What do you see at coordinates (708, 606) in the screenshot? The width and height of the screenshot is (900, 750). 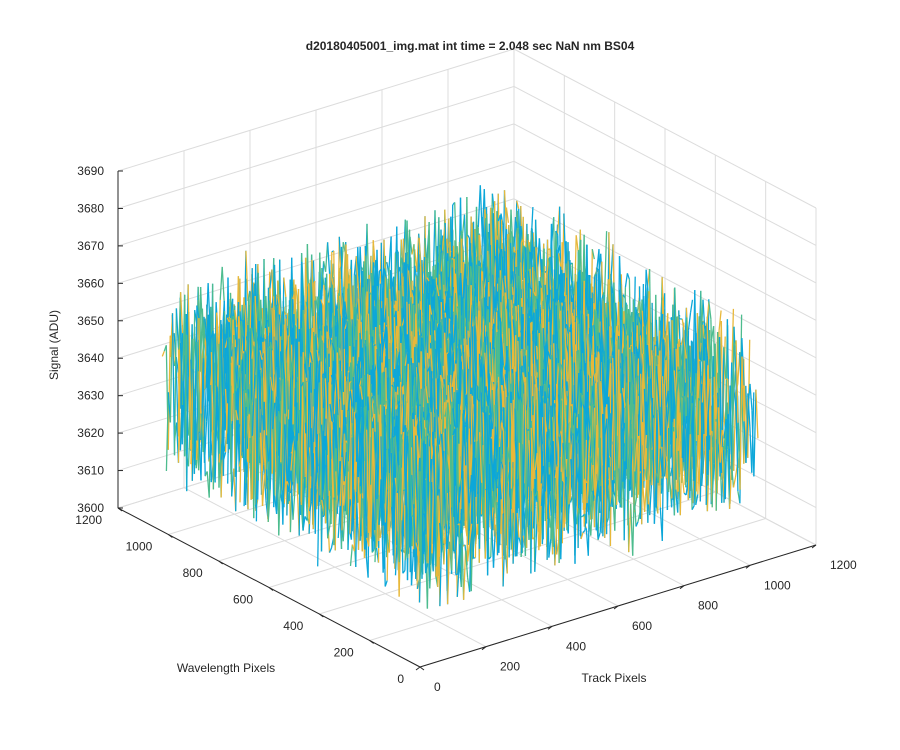 I see `x-tick-label: 800` at bounding box center [708, 606].